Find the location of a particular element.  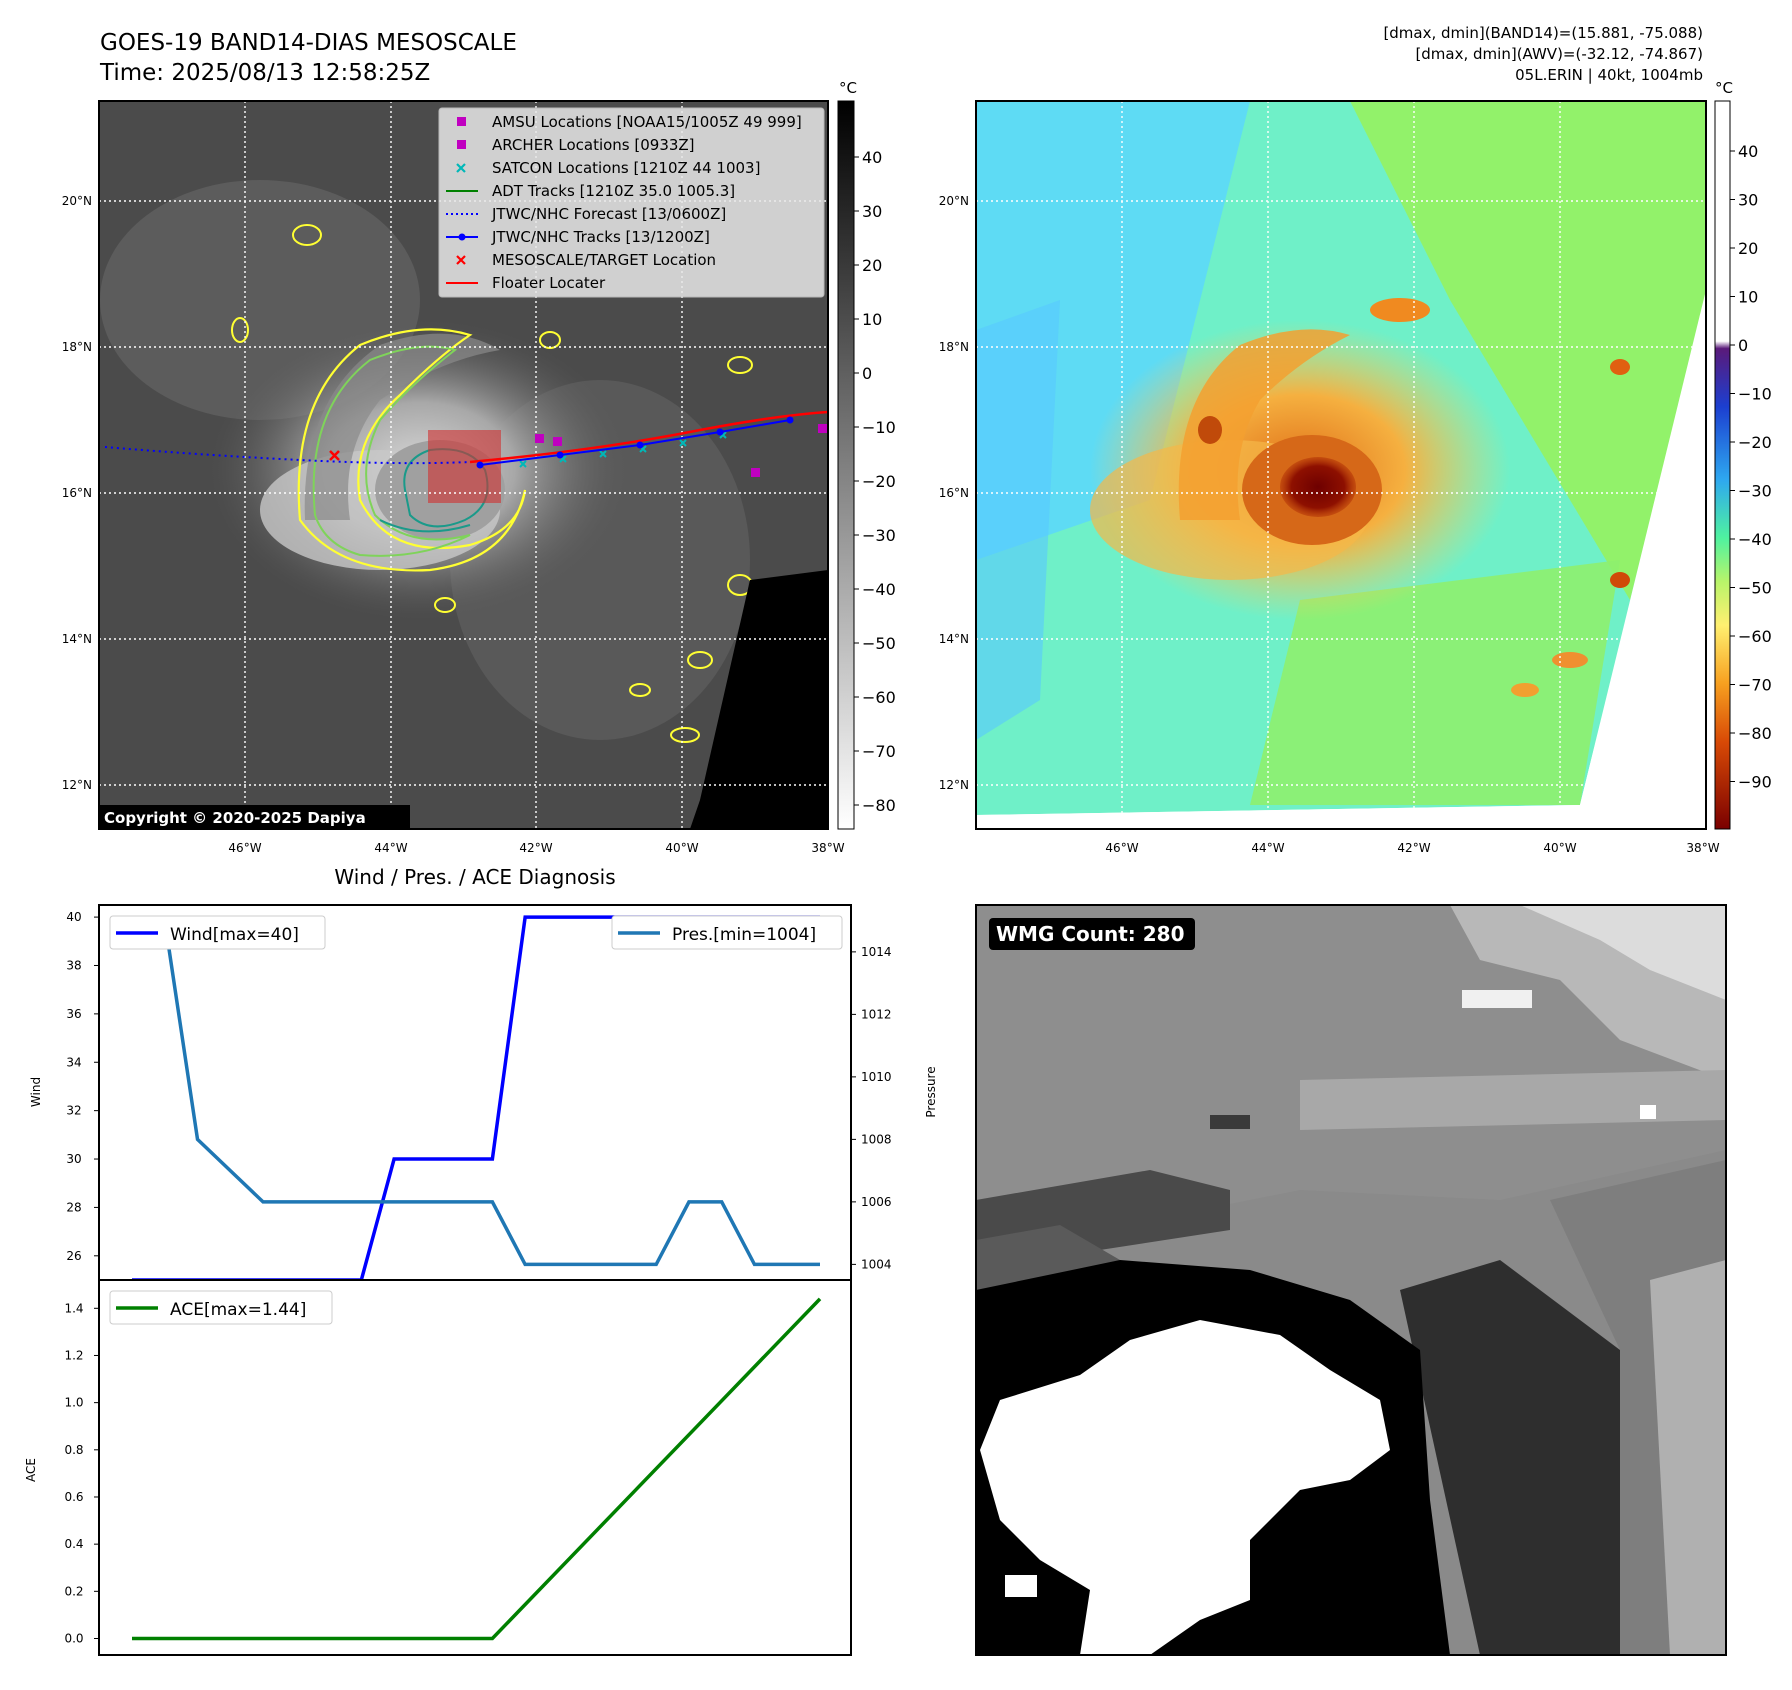

floater-box is located at coordinates (464, 466).